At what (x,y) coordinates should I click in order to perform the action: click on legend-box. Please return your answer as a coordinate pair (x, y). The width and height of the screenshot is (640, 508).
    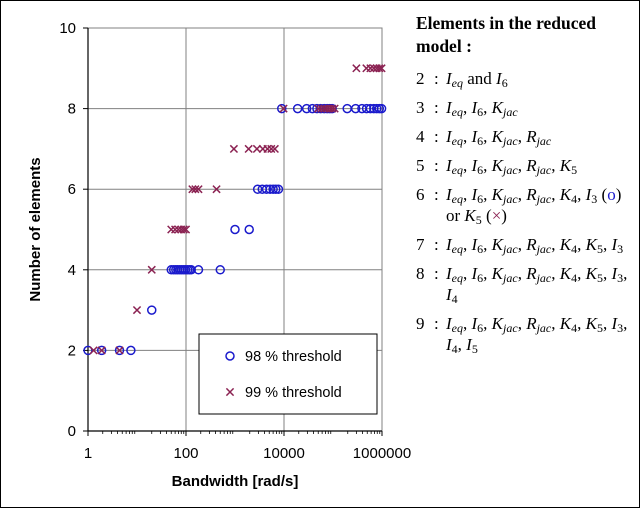
    Looking at the image, I should click on (288, 374).